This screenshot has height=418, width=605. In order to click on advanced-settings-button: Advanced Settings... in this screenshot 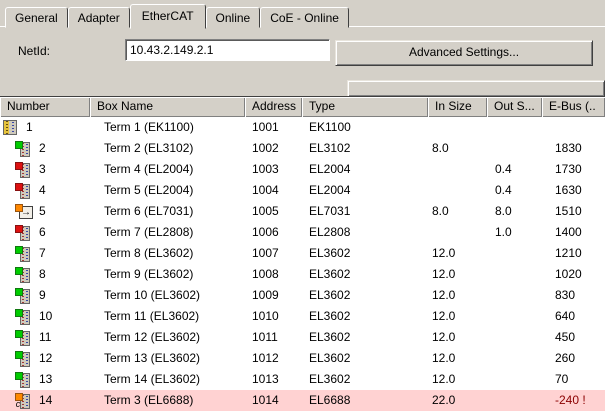, I will do `click(464, 53)`.